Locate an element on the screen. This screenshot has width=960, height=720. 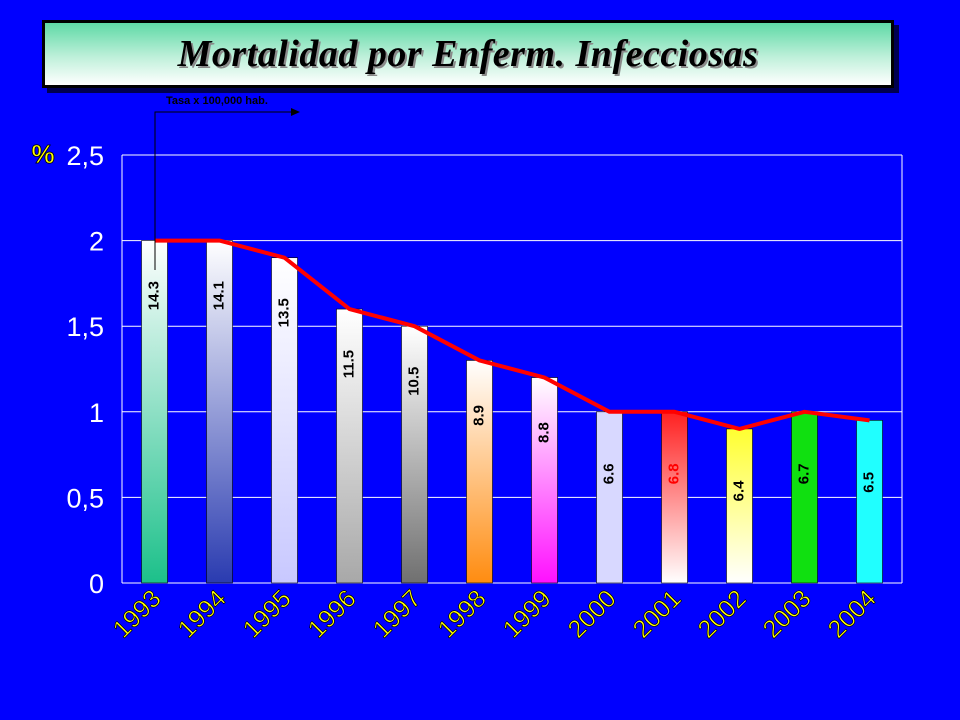
data-label: 8.8 is located at coordinates (543, 432).